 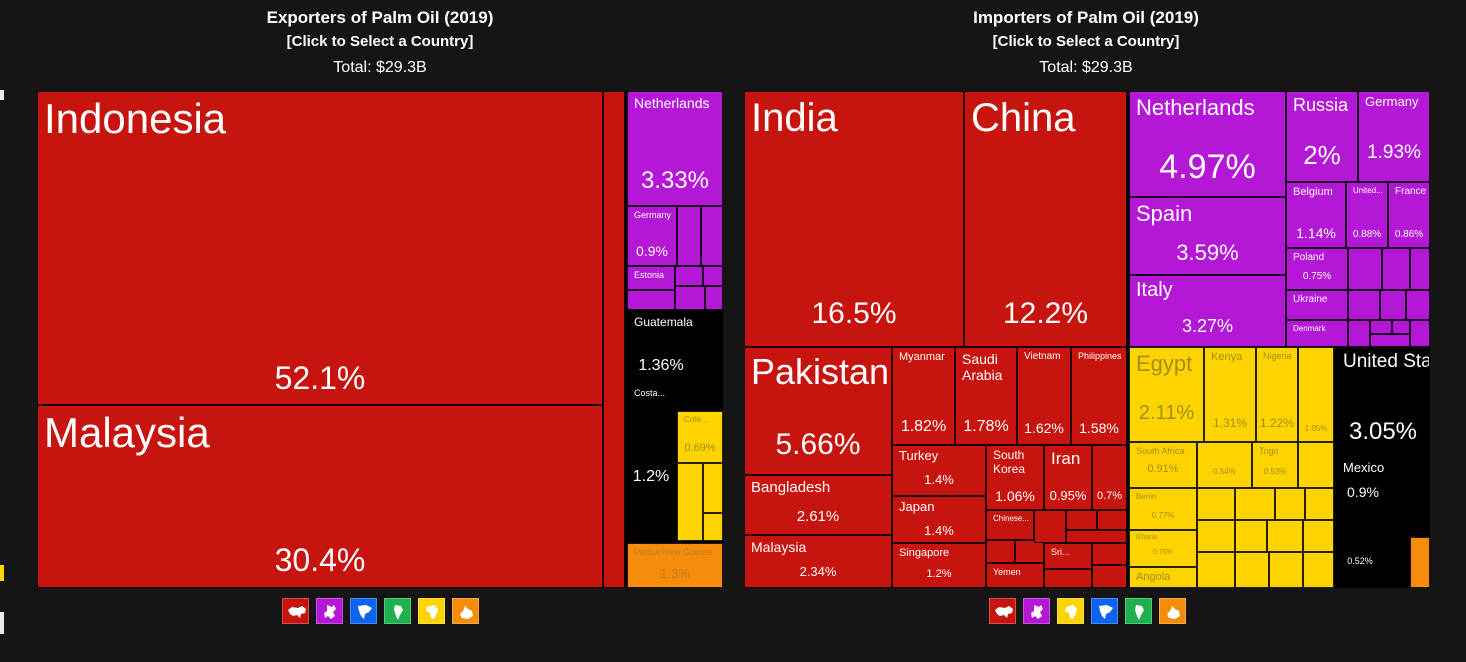 What do you see at coordinates (661, 348) in the screenshot?
I see `treemap-cell-guatemala: Guatemala 1.36%` at bounding box center [661, 348].